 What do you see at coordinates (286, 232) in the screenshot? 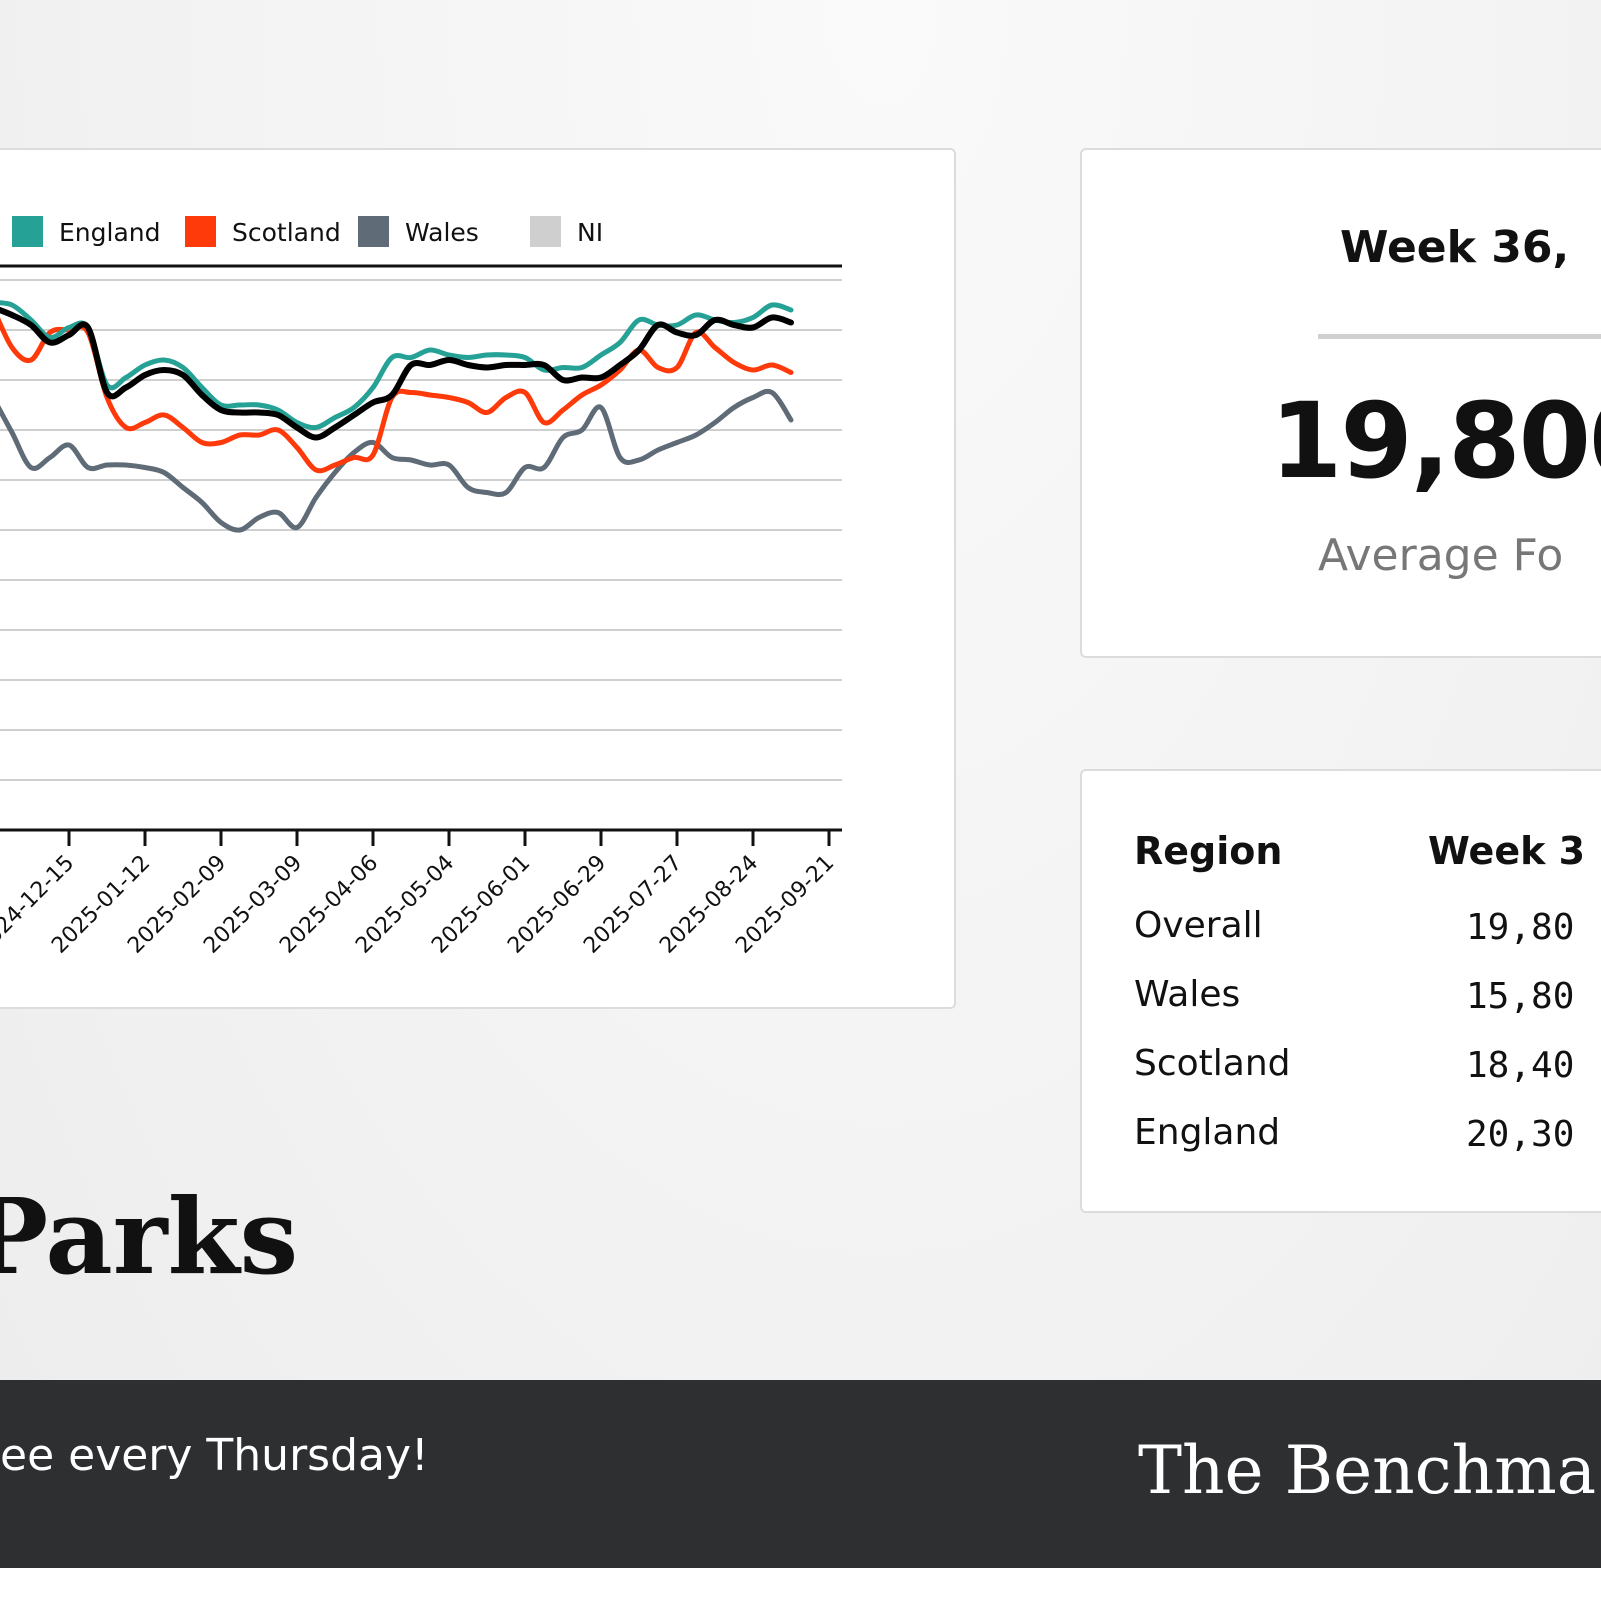
I see `legend-label-scotland: Scotland` at bounding box center [286, 232].